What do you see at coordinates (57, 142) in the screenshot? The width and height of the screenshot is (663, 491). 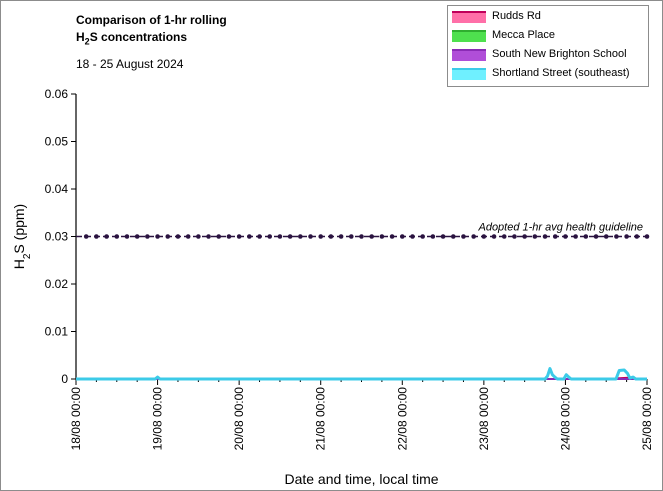 I see `y-tick-label: 0.05` at bounding box center [57, 142].